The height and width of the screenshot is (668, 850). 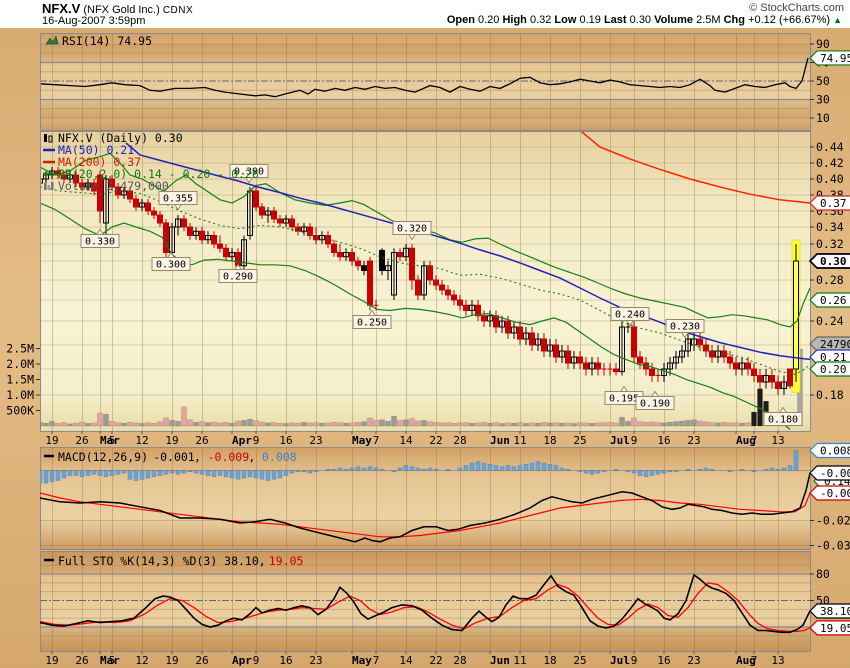 What do you see at coordinates (362, 660) in the screenshot?
I see `svg-text: May` at bounding box center [362, 660].